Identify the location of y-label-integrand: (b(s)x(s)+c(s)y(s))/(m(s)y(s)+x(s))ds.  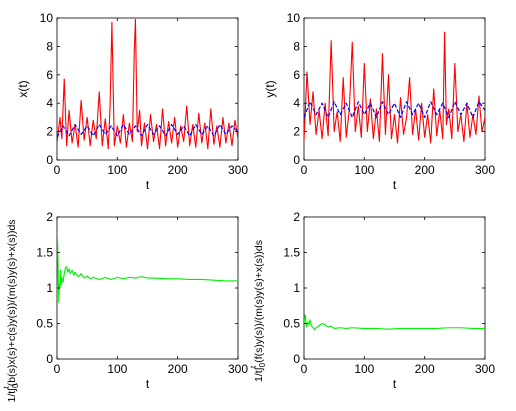
(12, 302).